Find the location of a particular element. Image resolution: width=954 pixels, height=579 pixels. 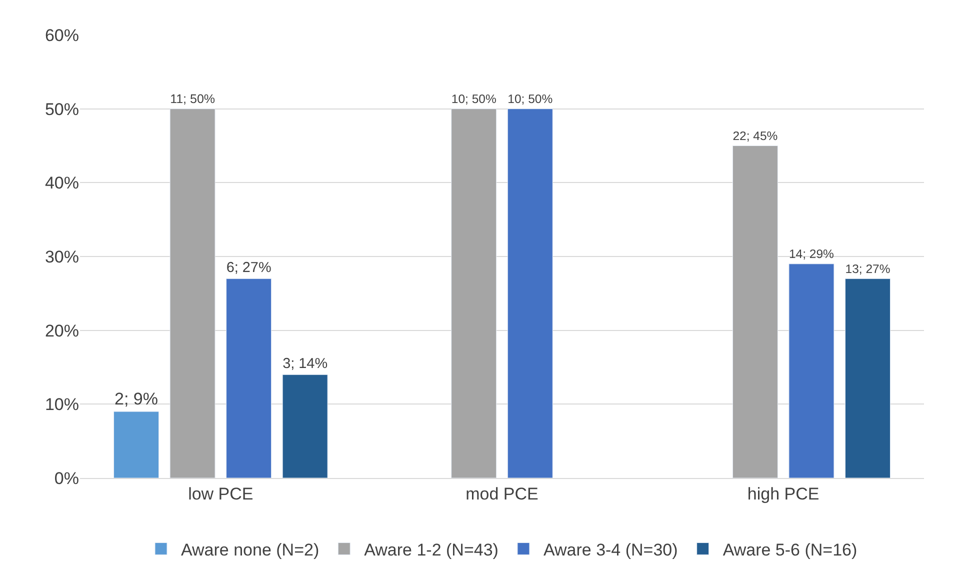

data-label: 2; 9% is located at coordinates (136, 399).